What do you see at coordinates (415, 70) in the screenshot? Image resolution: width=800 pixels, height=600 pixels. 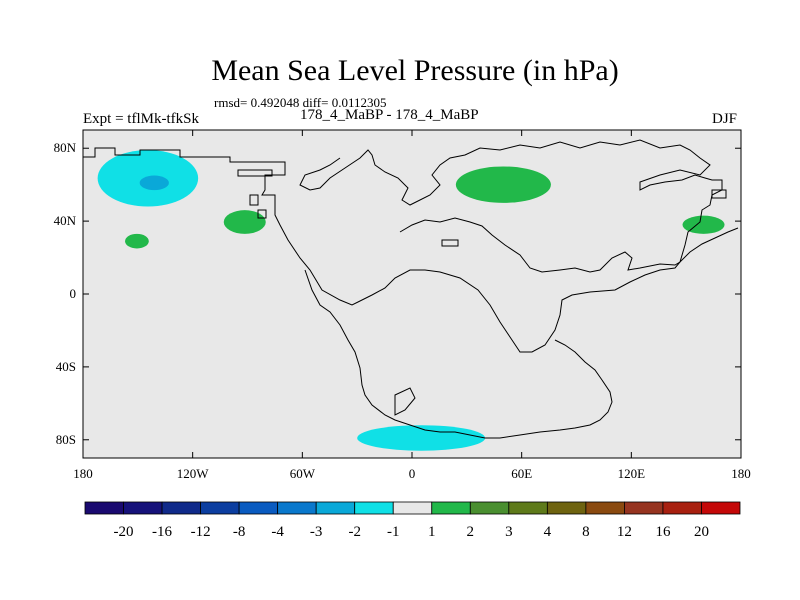 I see `chart-title: Mean Sea Level Pressure (in hPa)` at bounding box center [415, 70].